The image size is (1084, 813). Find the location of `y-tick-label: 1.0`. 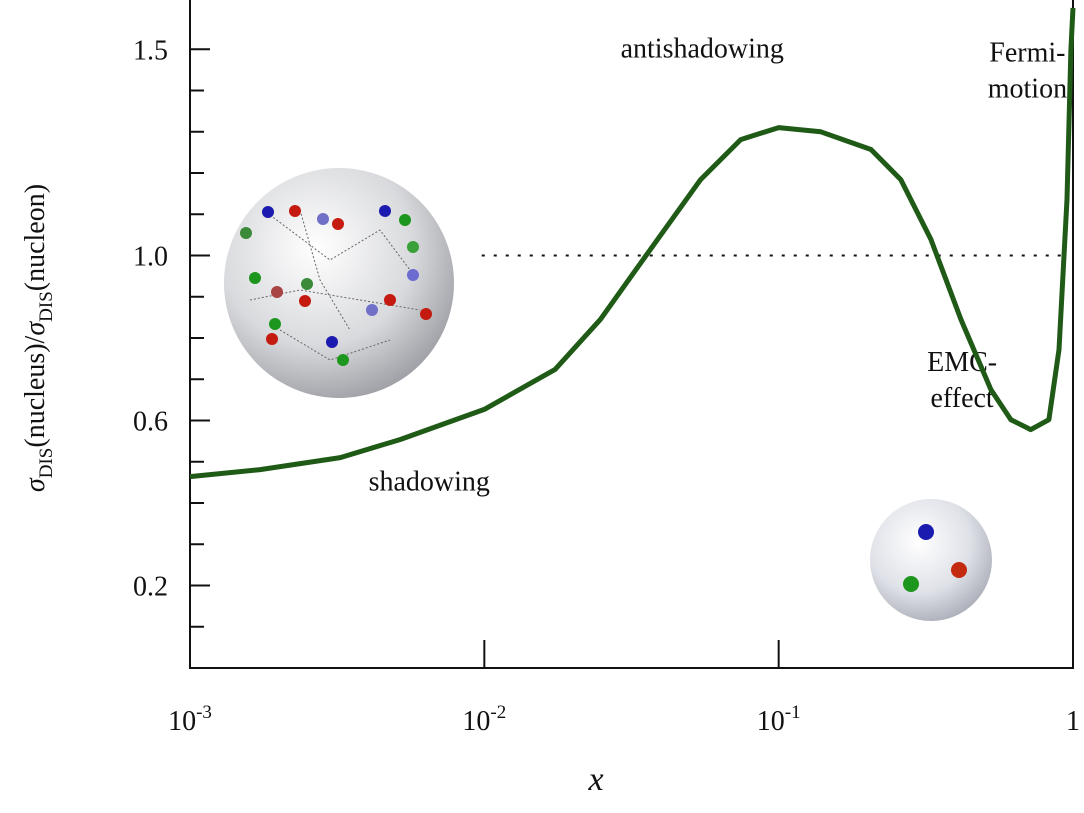

y-tick-label: 1.0 is located at coordinates (150, 257).